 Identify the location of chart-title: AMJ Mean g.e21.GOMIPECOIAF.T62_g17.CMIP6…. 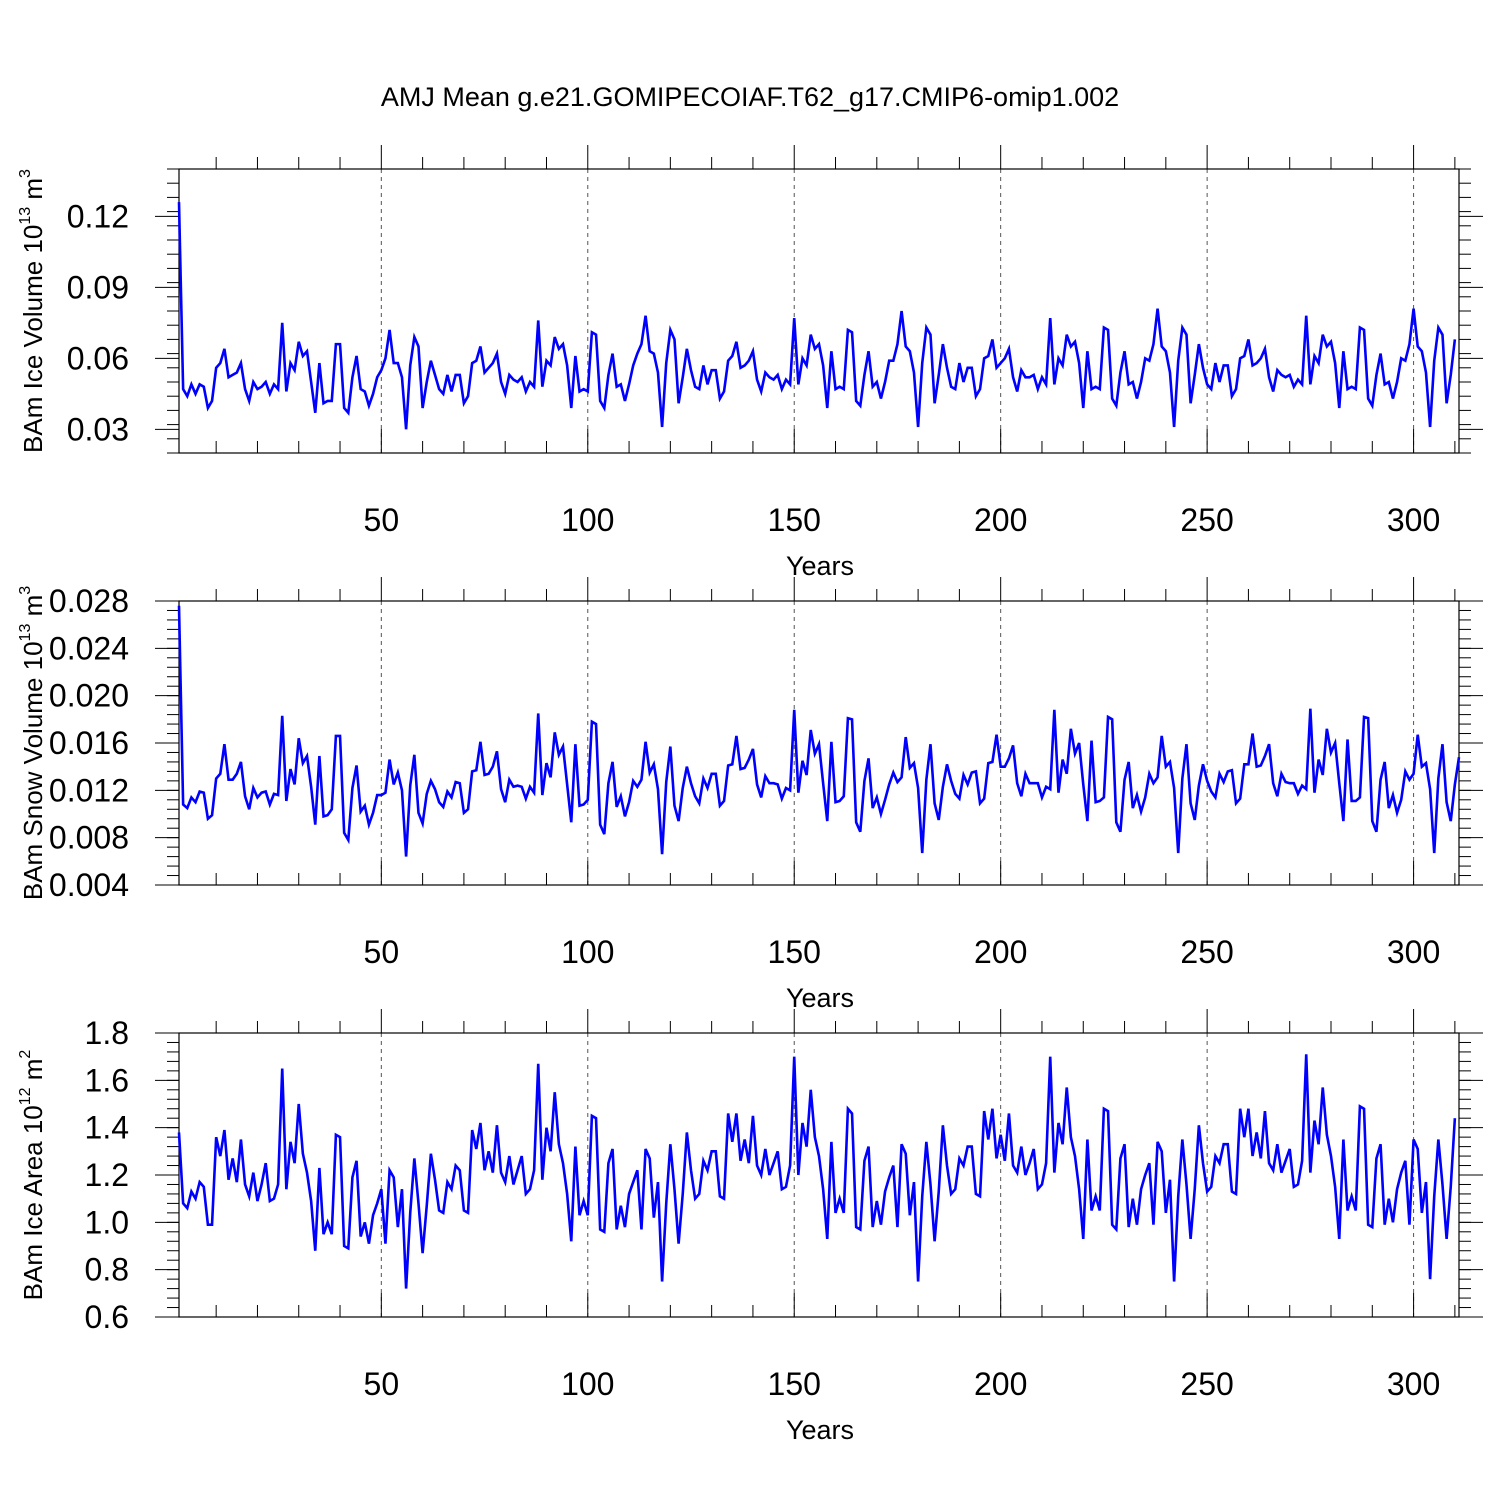
(750, 97).